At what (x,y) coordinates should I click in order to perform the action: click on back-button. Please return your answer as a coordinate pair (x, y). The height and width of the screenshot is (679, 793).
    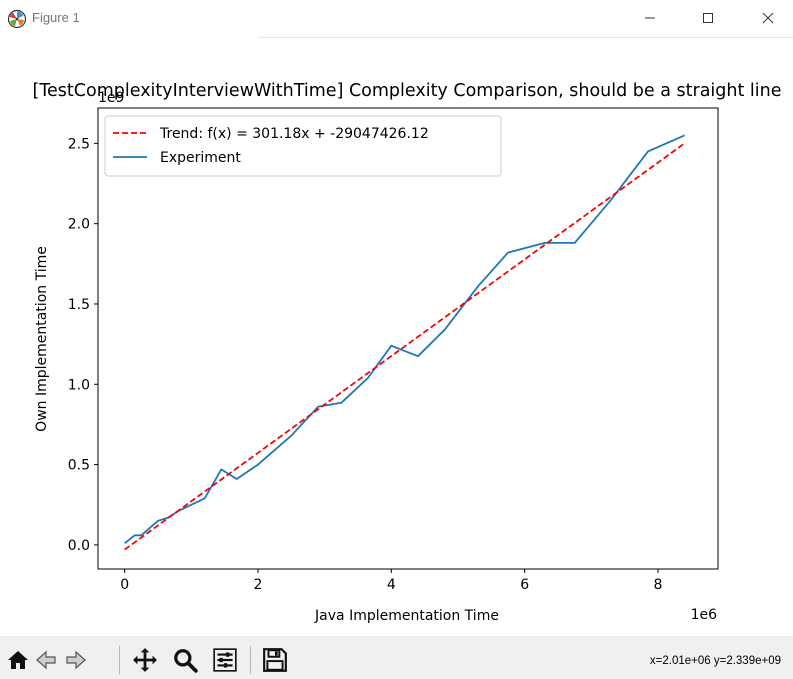
    Looking at the image, I should click on (46, 660).